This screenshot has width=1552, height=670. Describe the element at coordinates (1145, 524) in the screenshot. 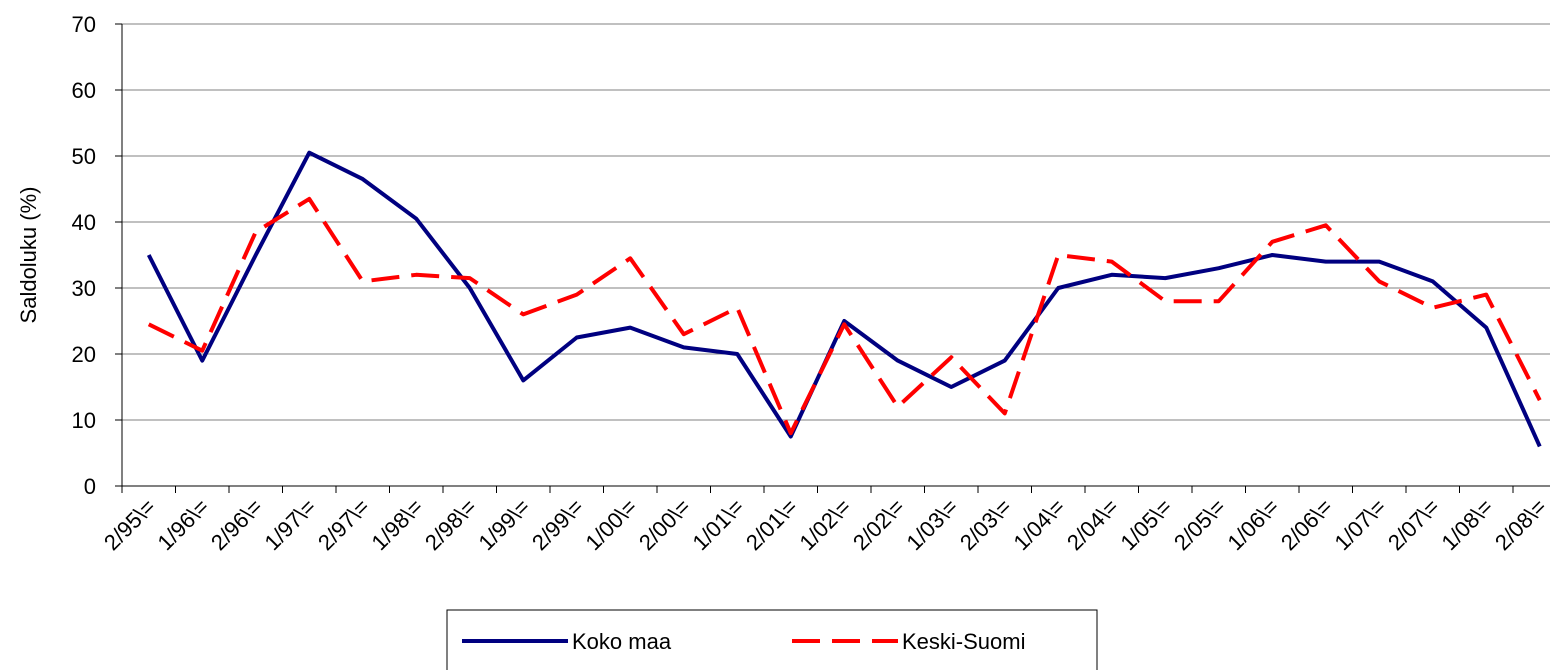

I see `x-tick-label: 1/05\=` at that location.